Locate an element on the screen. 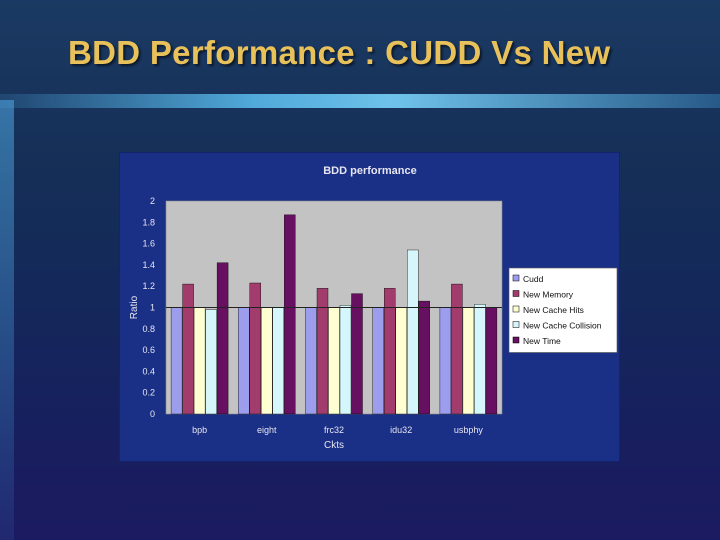 The image size is (720, 540). x-tick-label: bpb is located at coordinates (199, 430).